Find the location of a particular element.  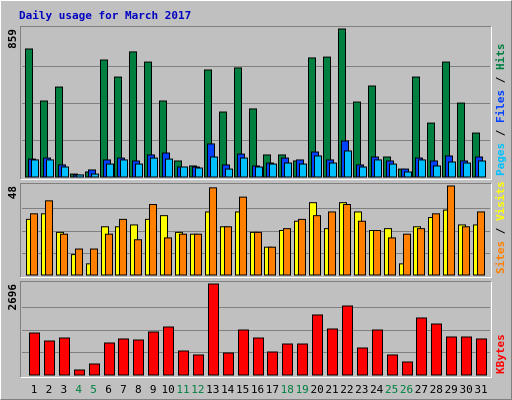

x-tick-label: 15 is located at coordinates (242, 389).